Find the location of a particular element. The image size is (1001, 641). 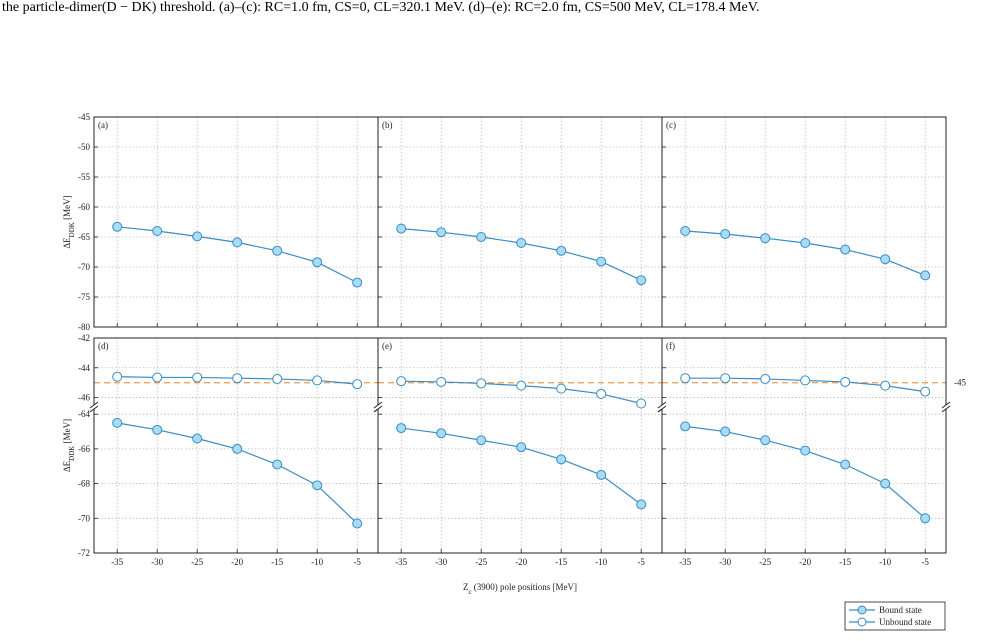

x-axis-label-unit: (3900) pole positions [MeV] is located at coordinates (525, 587).